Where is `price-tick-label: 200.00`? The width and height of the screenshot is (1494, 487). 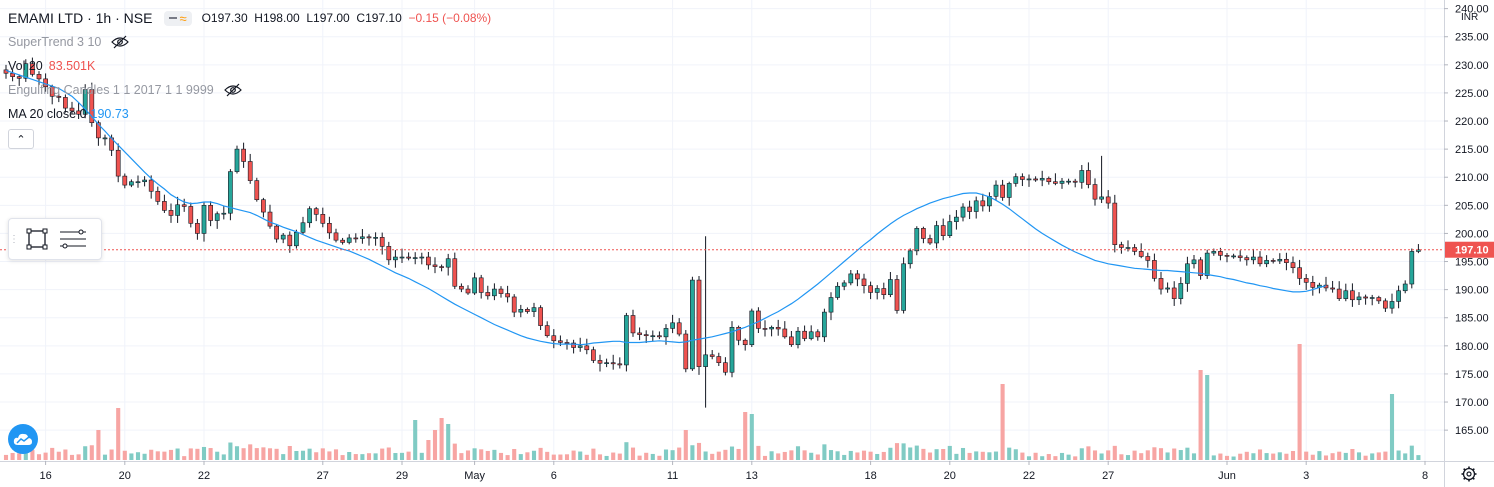
price-tick-label: 200.00 is located at coordinates (1472, 234).